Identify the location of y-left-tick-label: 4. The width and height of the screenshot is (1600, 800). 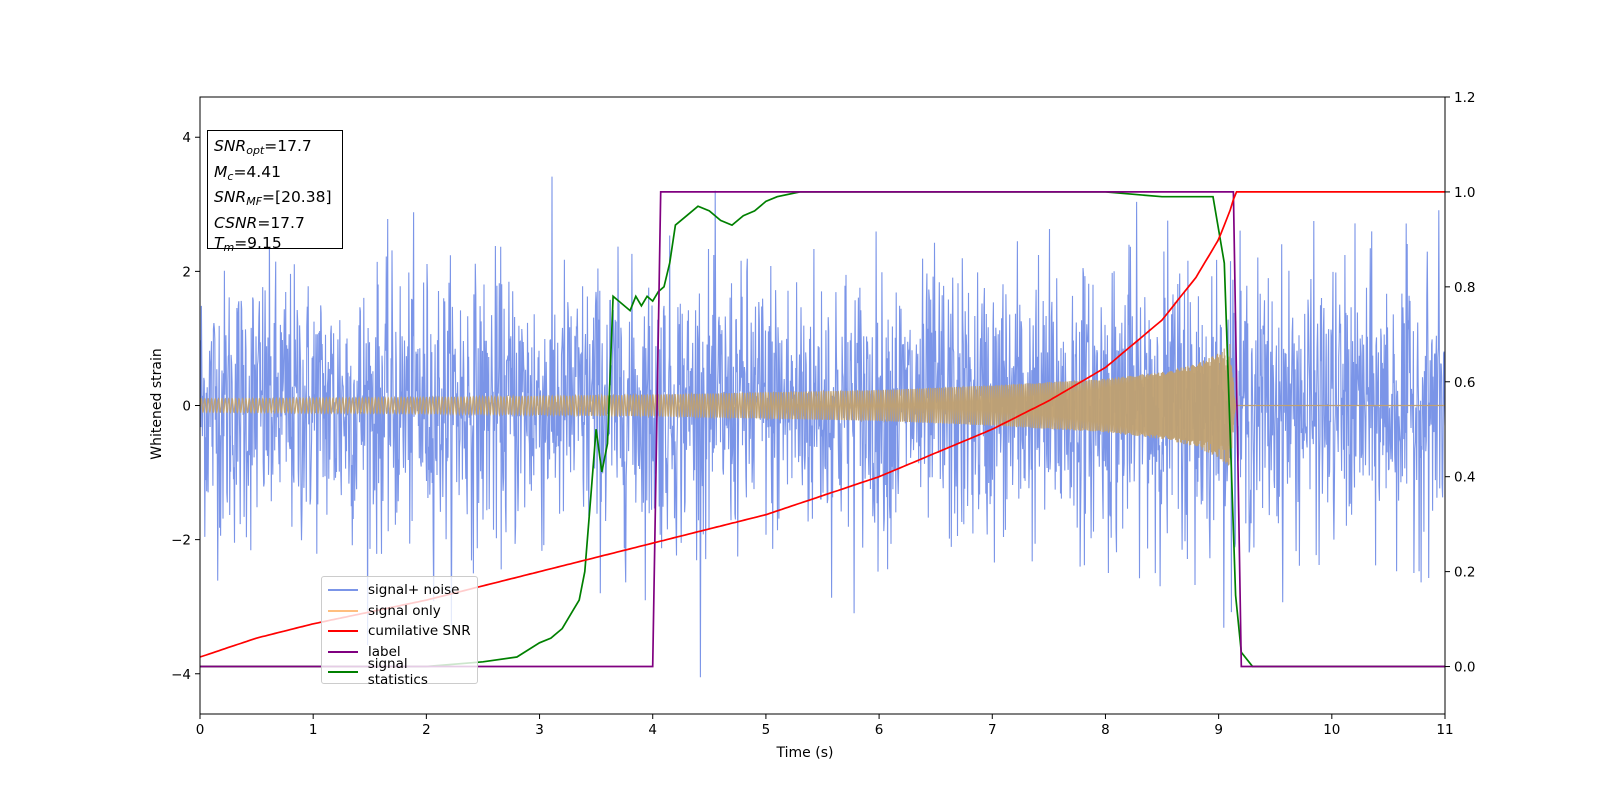
(186, 138).